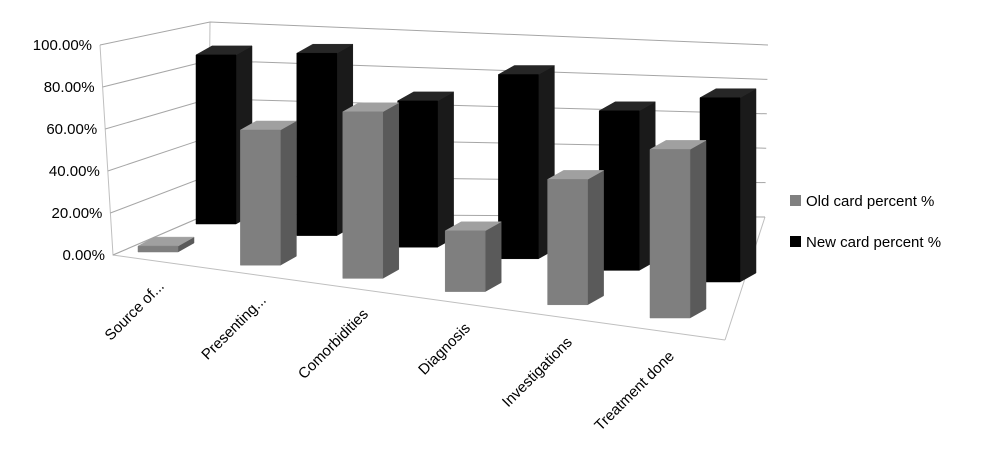 The width and height of the screenshot is (1000, 475). I want to click on y-tick-label: 60.00%, so click(71, 129).